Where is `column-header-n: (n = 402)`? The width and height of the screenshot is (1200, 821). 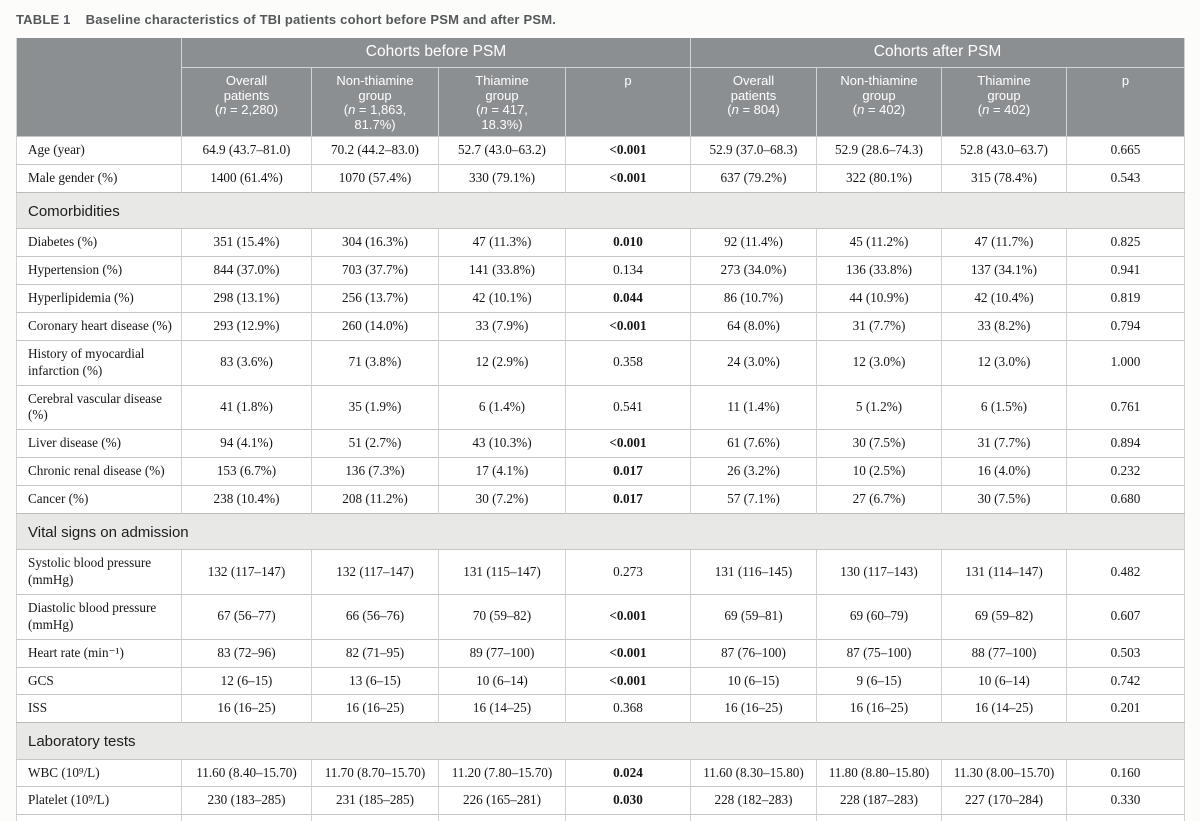 column-header-n: (n = 402) is located at coordinates (1004, 110).